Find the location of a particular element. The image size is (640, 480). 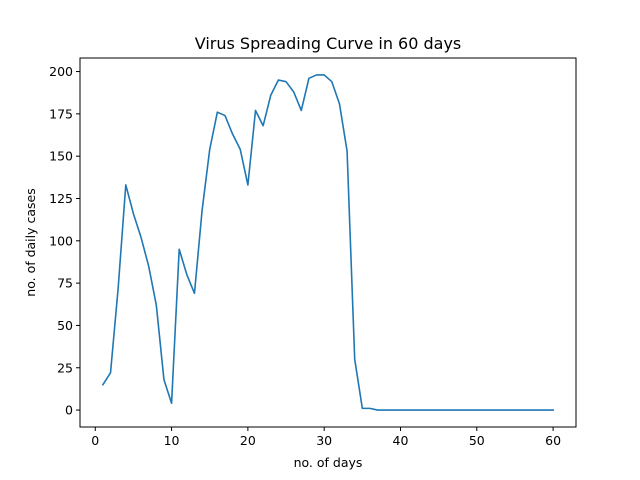

y-tick-label: 150 is located at coordinates (61, 156).